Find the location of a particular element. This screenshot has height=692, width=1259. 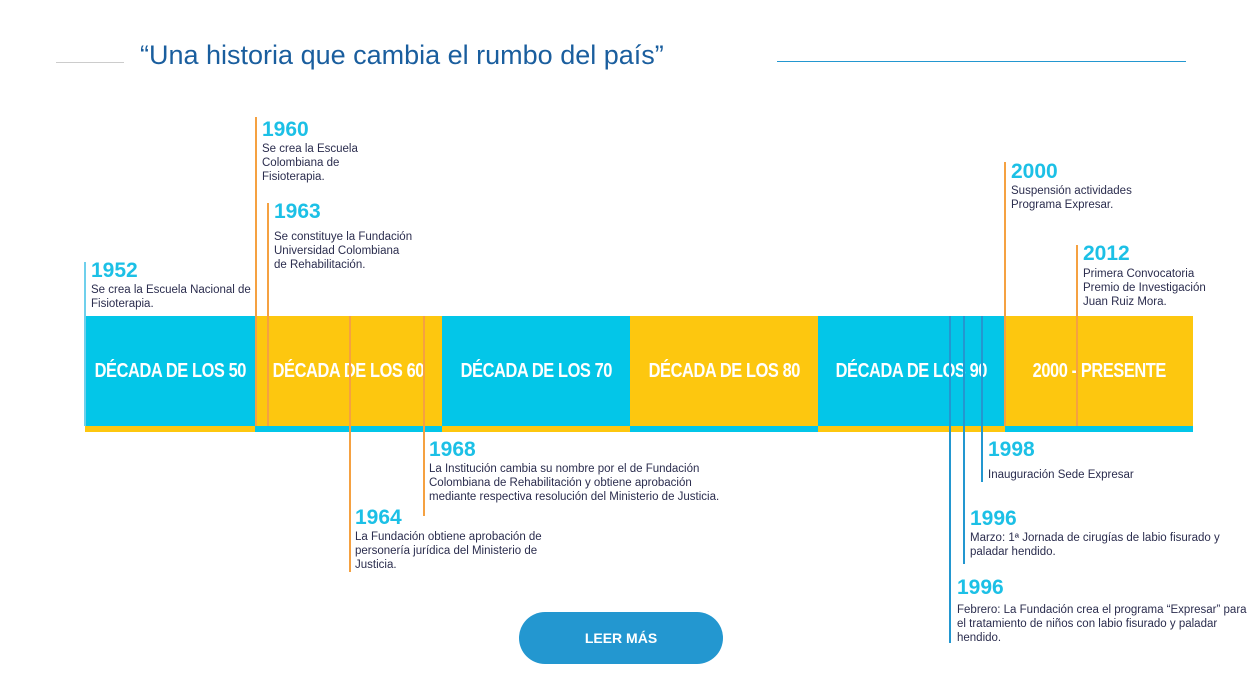

event-line-2012 is located at coordinates (1077, 335).